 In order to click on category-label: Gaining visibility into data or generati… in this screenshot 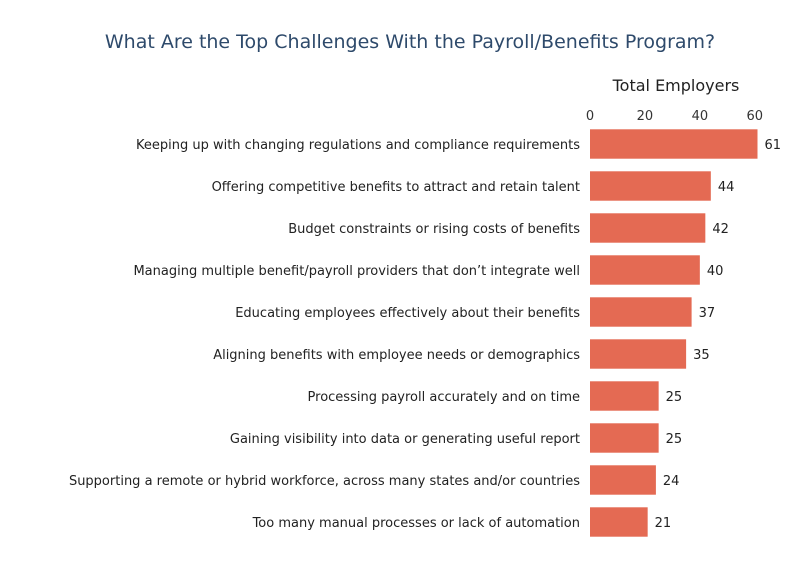, I will do `click(405, 439)`.